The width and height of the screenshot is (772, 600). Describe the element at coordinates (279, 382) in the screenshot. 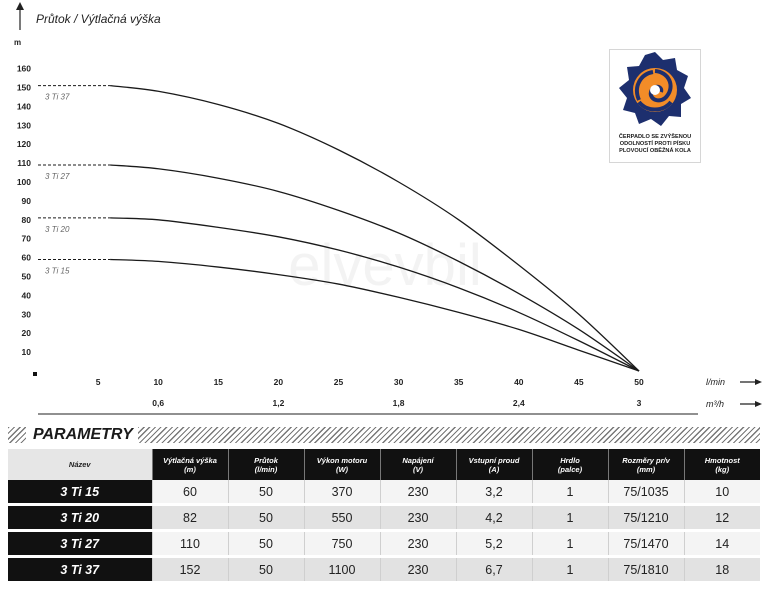

I see `x-tick-label: 20` at that location.